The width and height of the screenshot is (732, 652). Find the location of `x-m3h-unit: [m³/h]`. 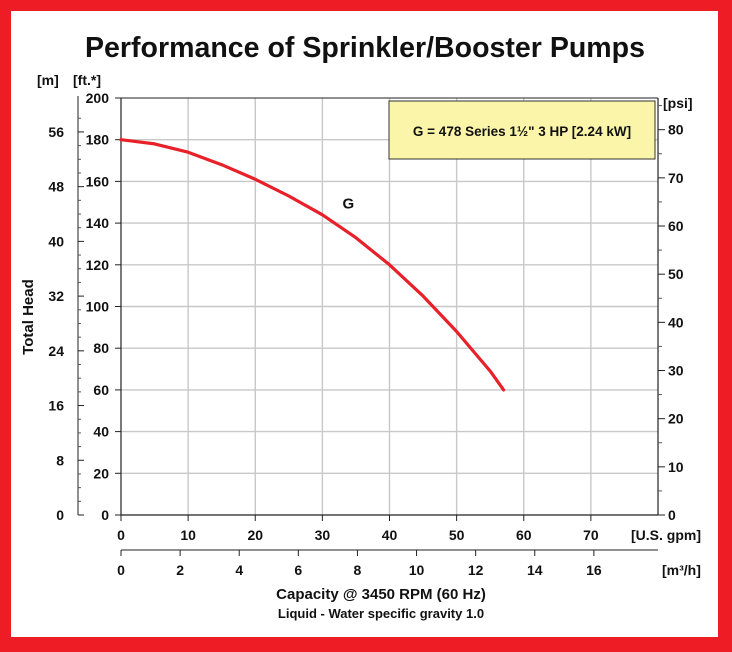

x-m3h-unit: [m³/h] is located at coordinates (681, 570).